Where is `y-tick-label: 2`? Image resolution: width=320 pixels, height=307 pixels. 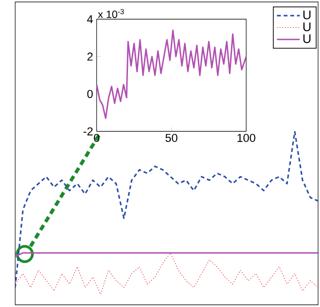 y-tick-label: 2 is located at coordinates (90, 56).